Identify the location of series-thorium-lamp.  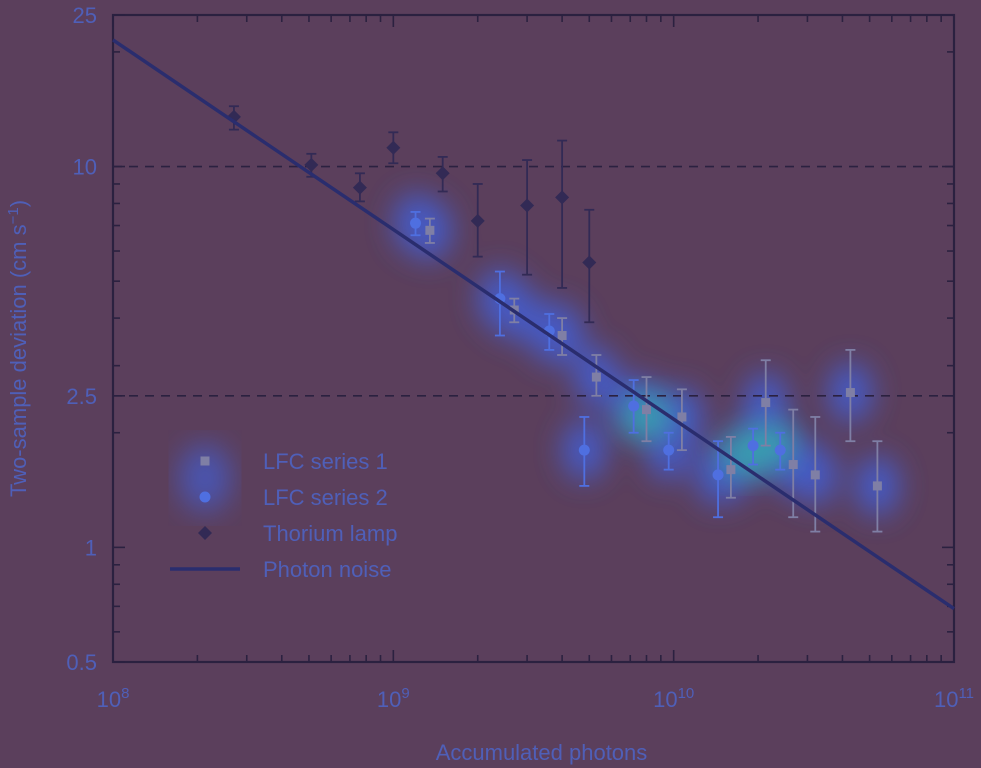
(411, 214).